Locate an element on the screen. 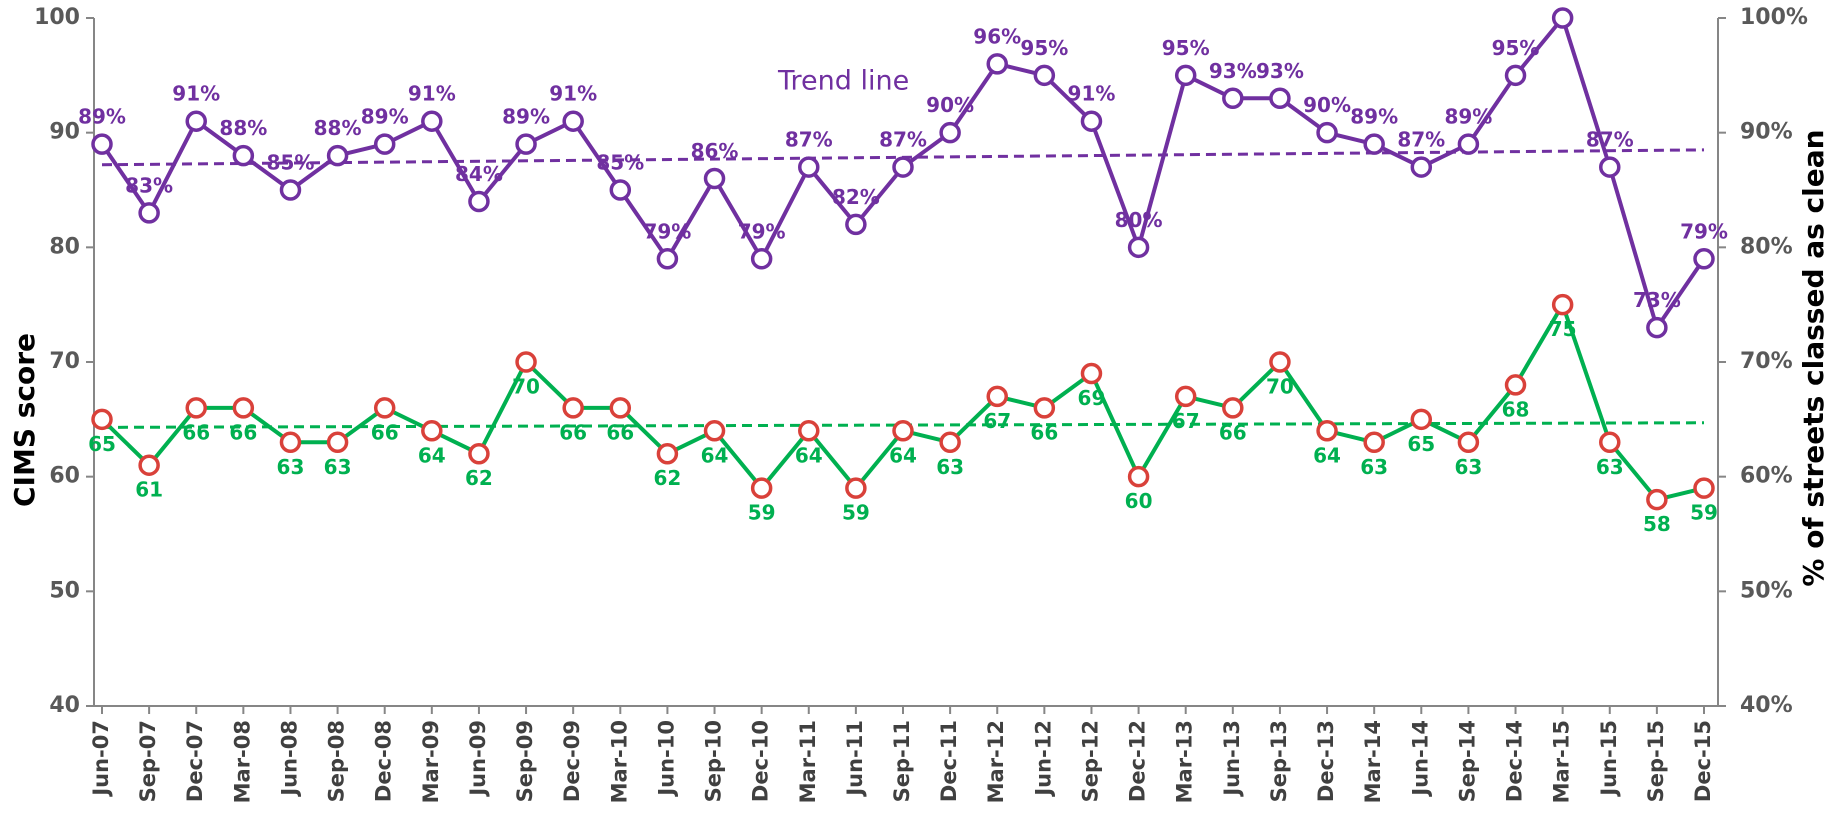 Image resolution: width=1839 pixels, height=831 pixels. data-label: 65 is located at coordinates (1421, 444).